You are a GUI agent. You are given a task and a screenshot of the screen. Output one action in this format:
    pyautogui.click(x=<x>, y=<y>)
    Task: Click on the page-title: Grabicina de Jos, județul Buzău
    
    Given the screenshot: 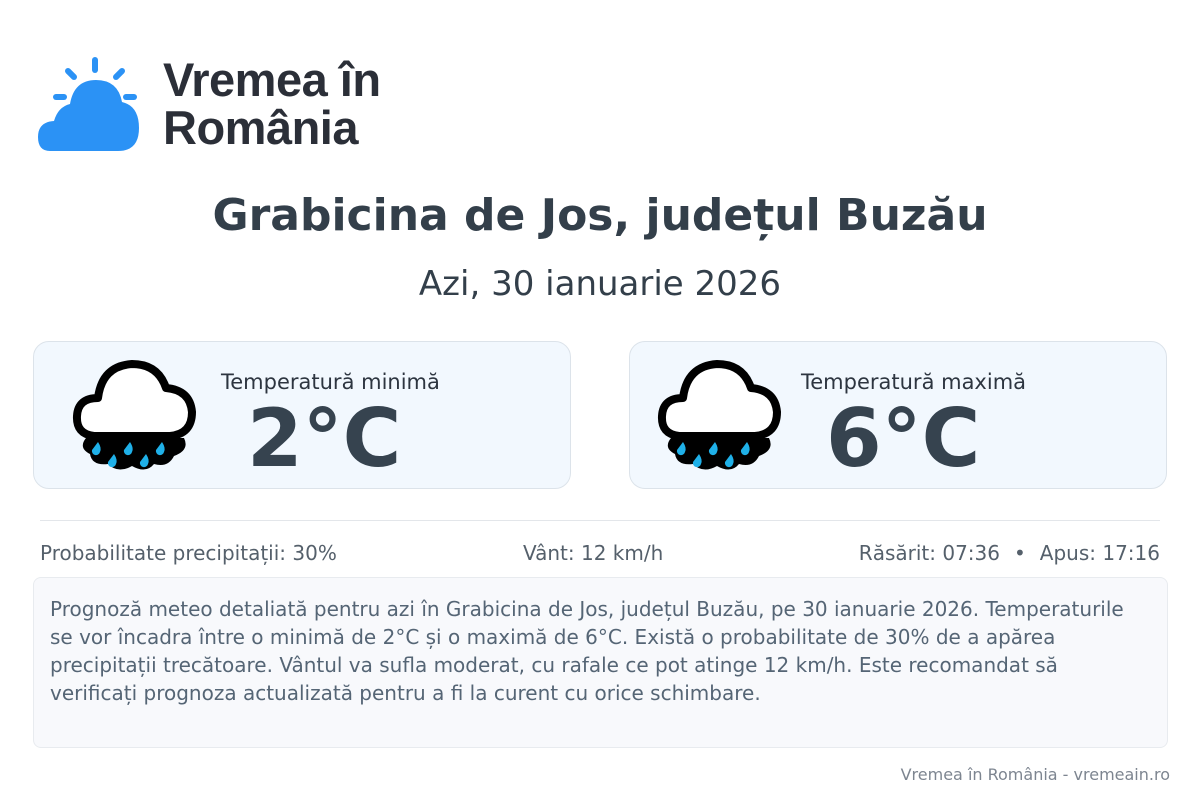 What is the action you would take?
    pyautogui.click(x=600, y=215)
    